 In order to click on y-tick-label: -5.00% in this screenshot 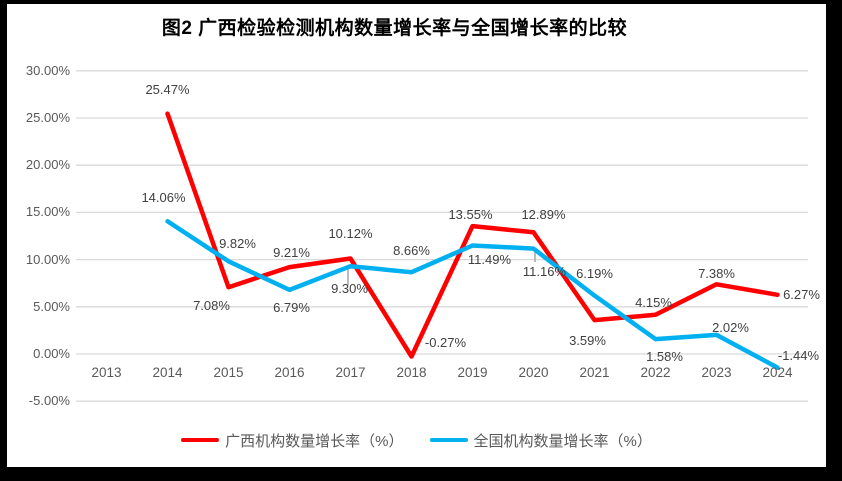, I will do `click(49, 401)`.